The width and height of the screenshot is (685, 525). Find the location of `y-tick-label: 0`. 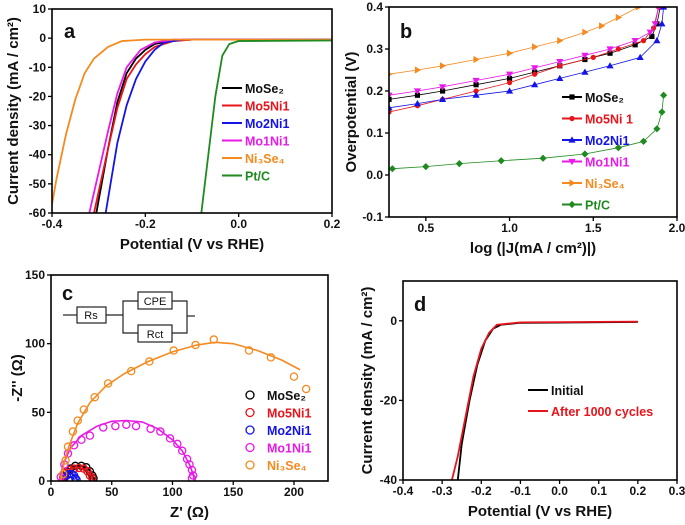

y-tick-label: 0 is located at coordinates (393, 321).